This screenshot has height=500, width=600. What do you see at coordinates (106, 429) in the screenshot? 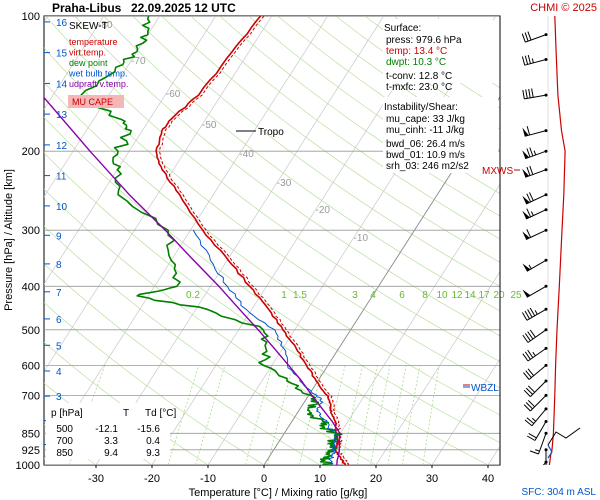
I see `table-cell-t: -12.1` at bounding box center [106, 429].